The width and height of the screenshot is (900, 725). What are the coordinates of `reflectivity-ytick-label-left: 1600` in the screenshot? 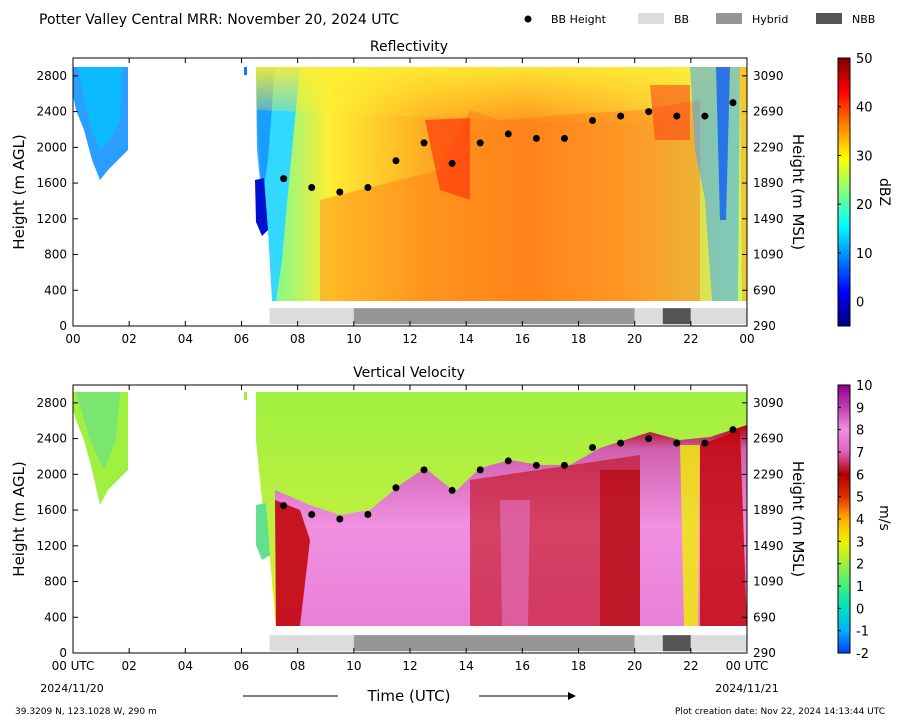 It's located at (51, 183).